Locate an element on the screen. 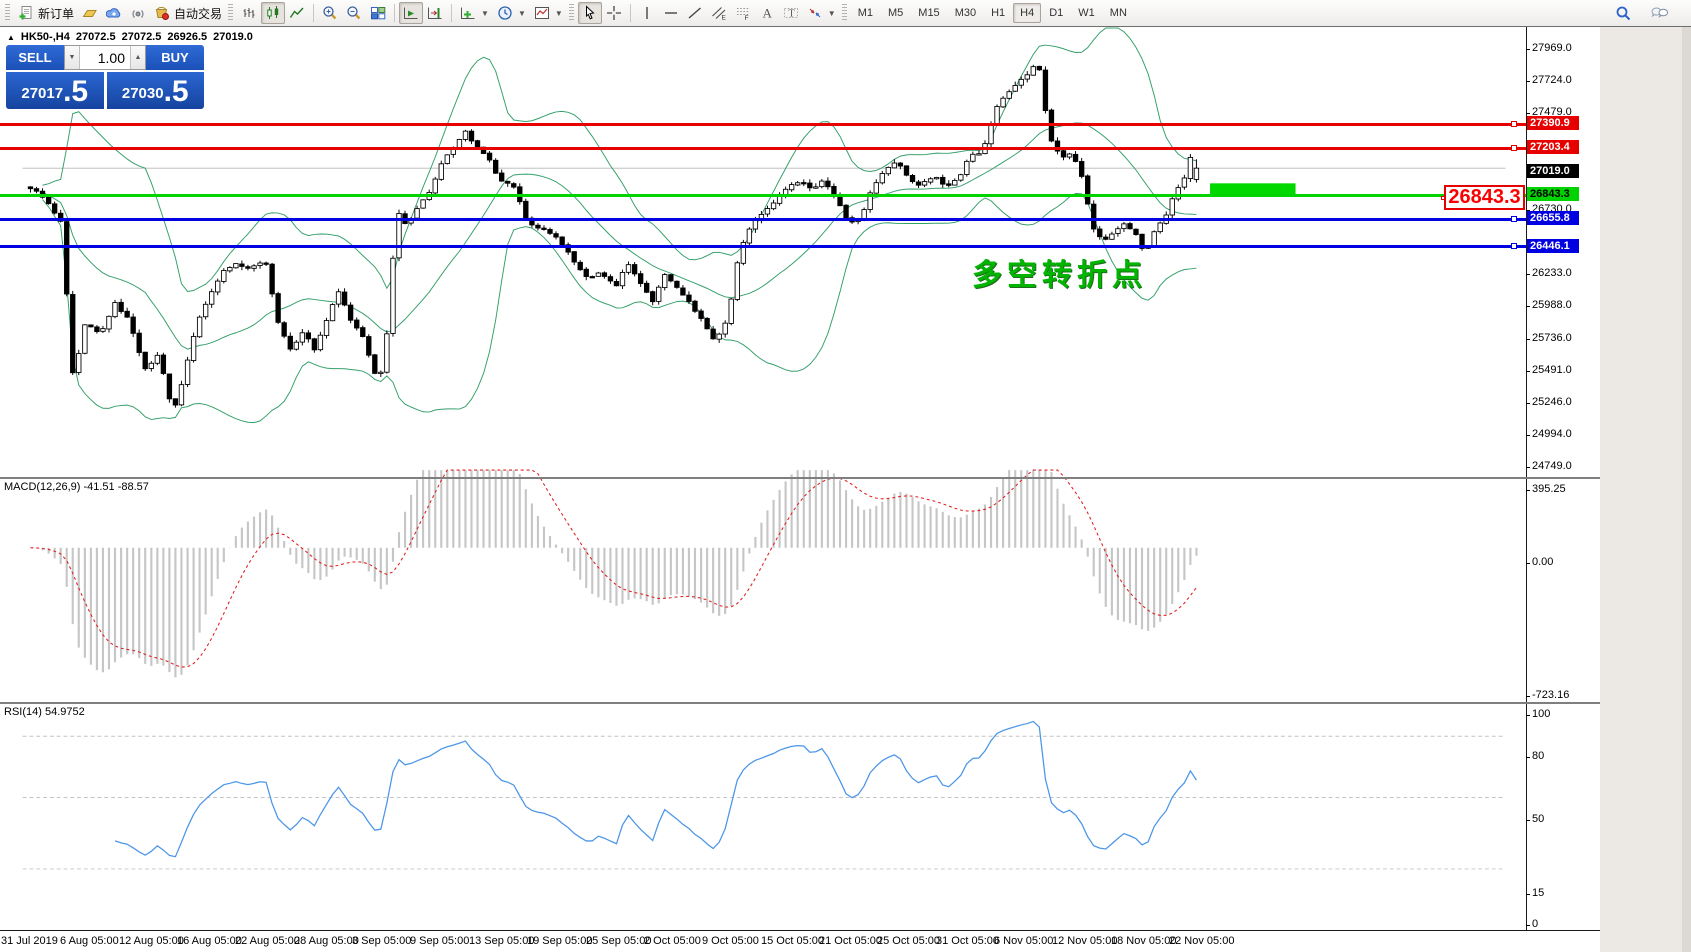 The image size is (1691, 952). volume-value: 1.00 is located at coordinates (111, 57).